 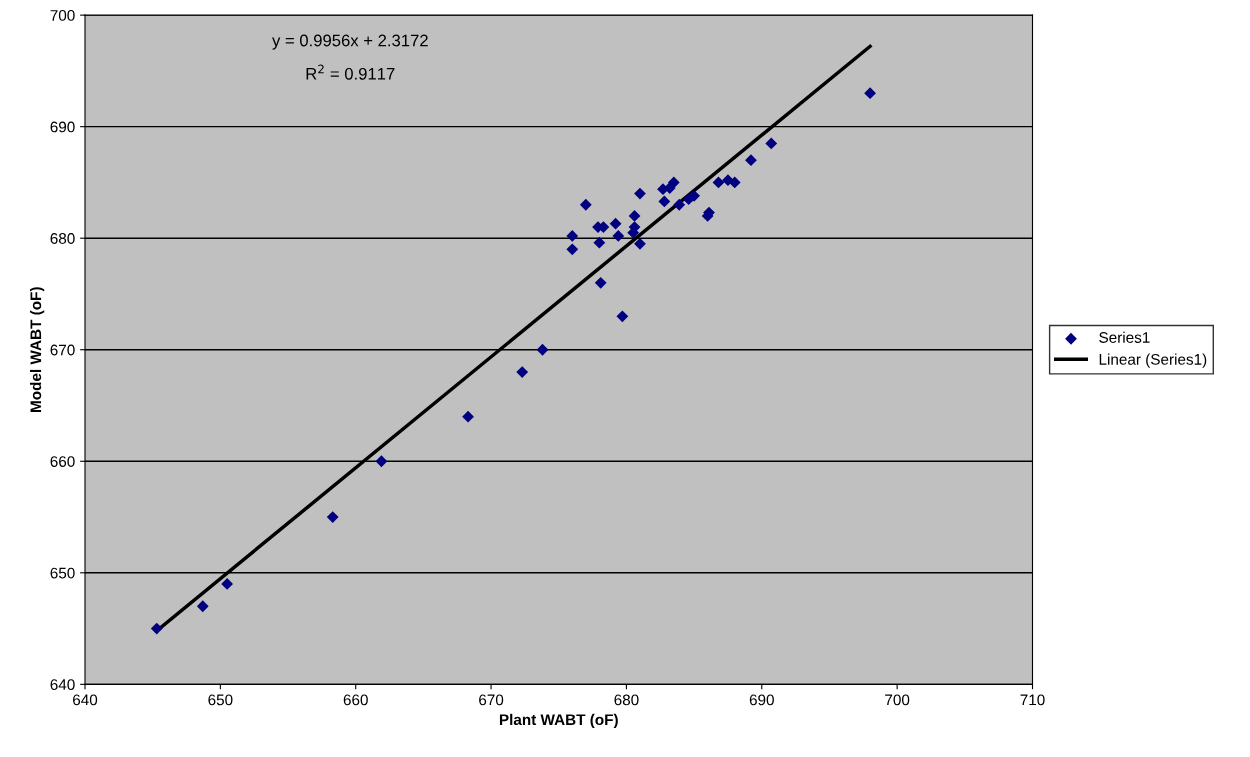 I want to click on y-tick-label: 640, so click(x=62, y=685).